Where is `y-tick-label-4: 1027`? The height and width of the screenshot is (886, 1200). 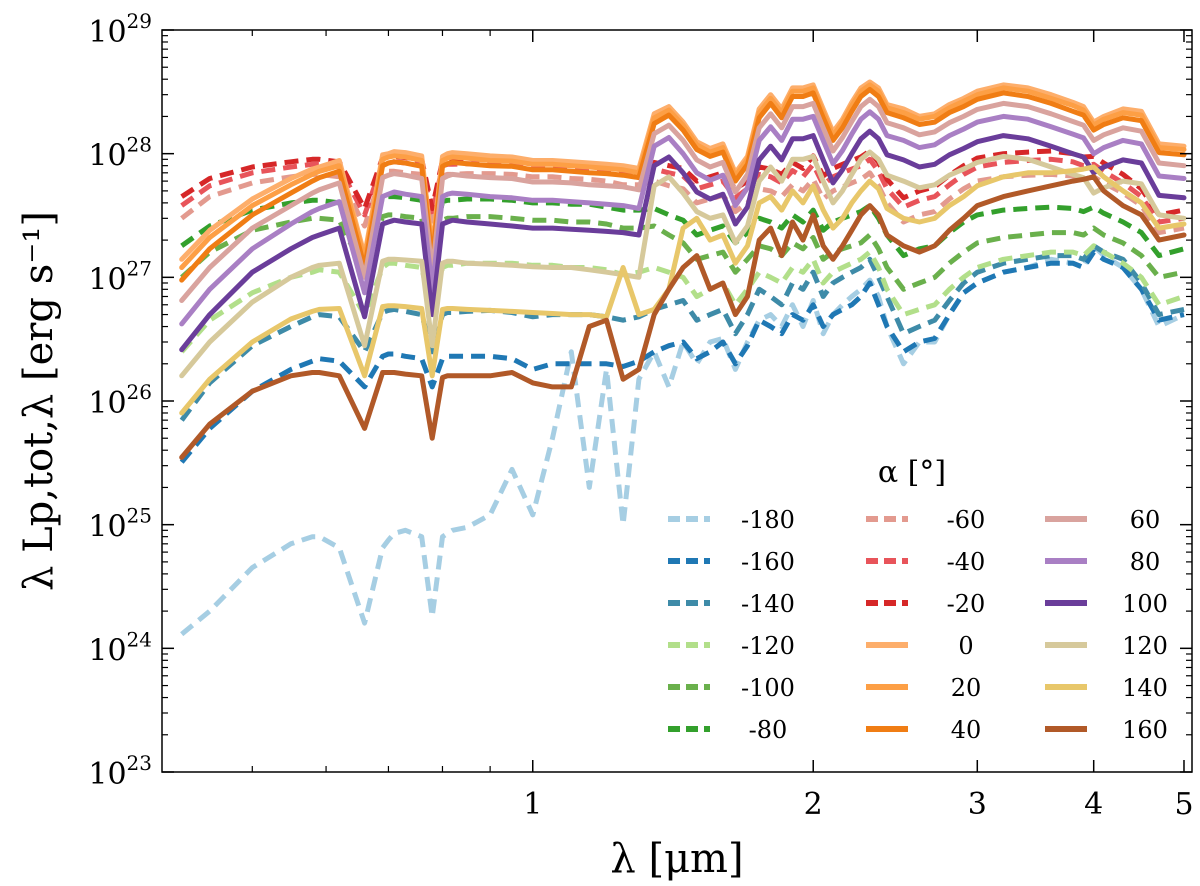 y-tick-label-4: 1027 is located at coordinates (120, 276).